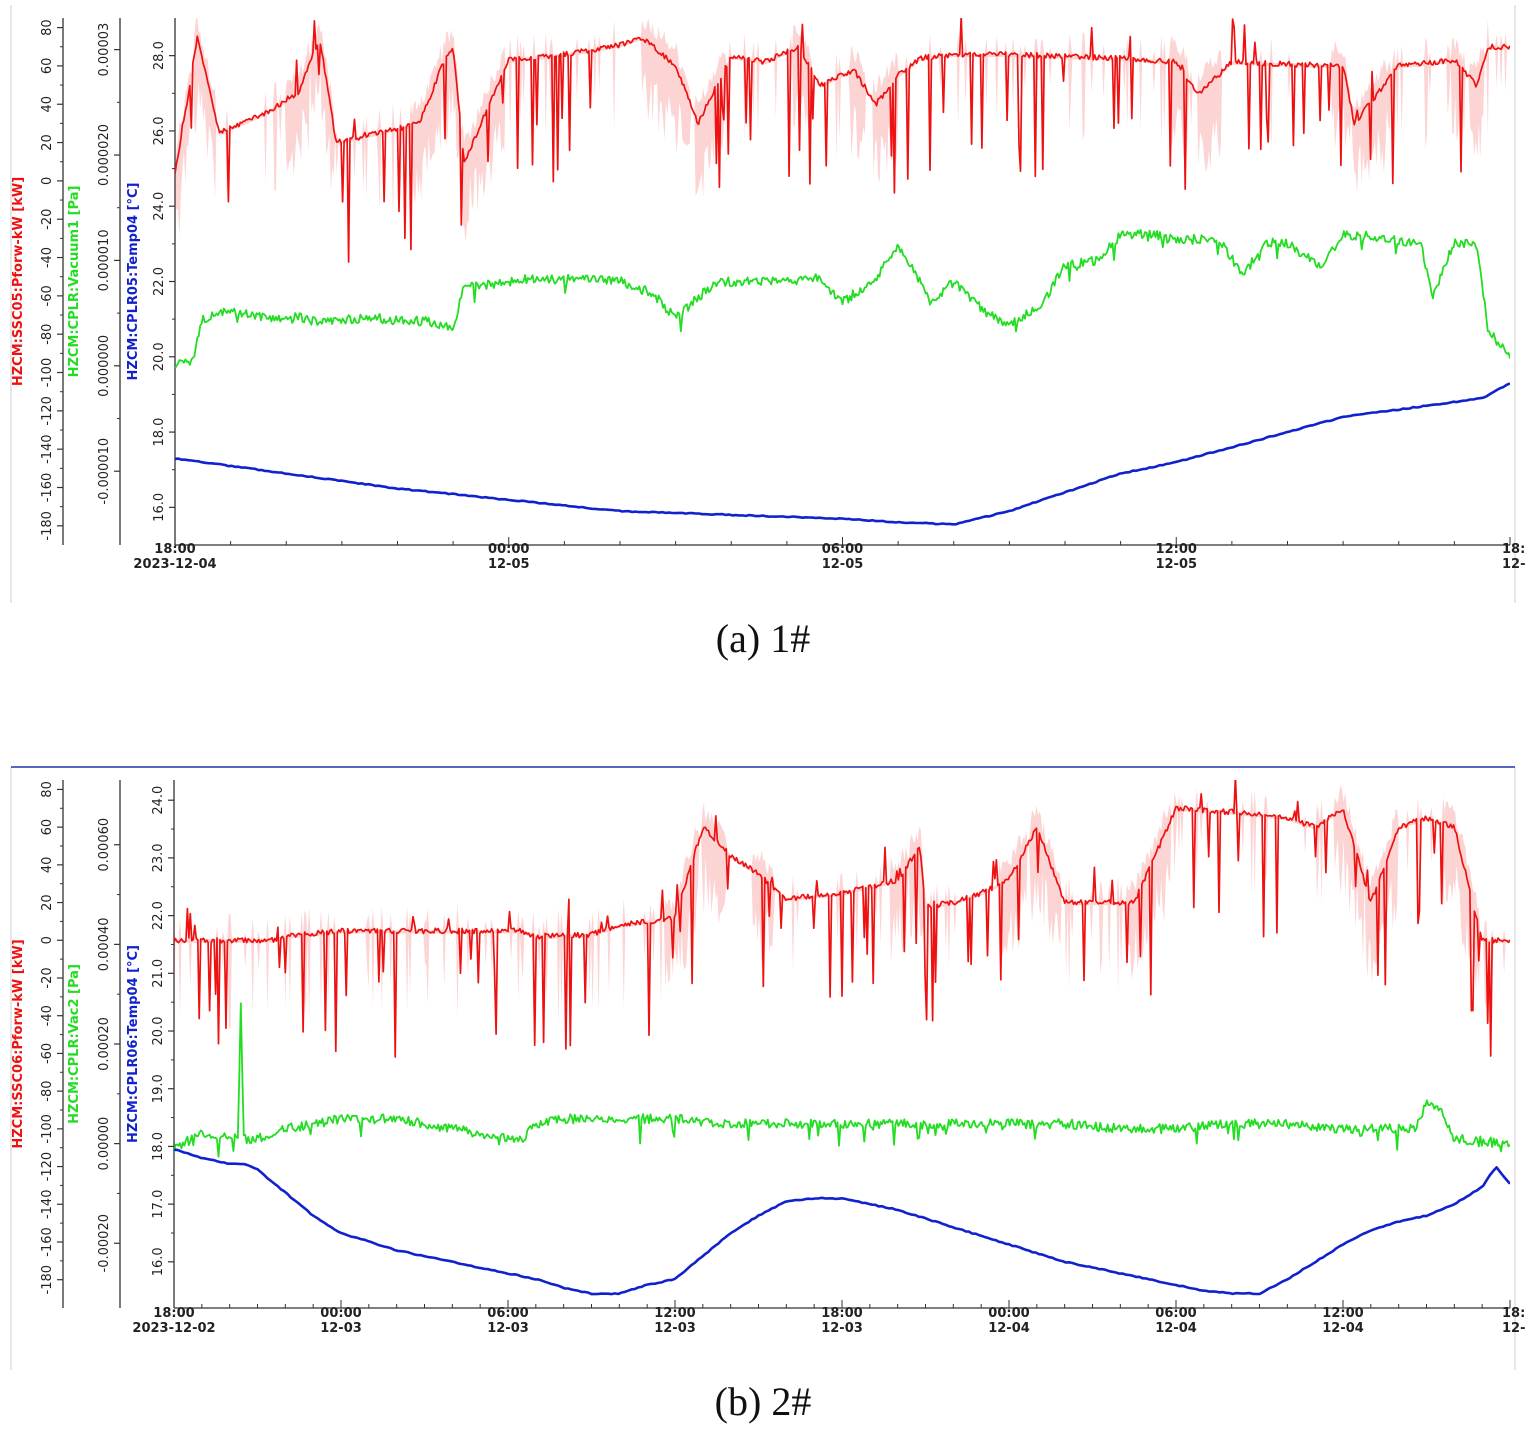 This screenshot has height=1430, width=1526. What do you see at coordinates (133, 1044) in the screenshot?
I see `y-axis-title: HZCM:CPLR06:Temp04 [°C]` at bounding box center [133, 1044].